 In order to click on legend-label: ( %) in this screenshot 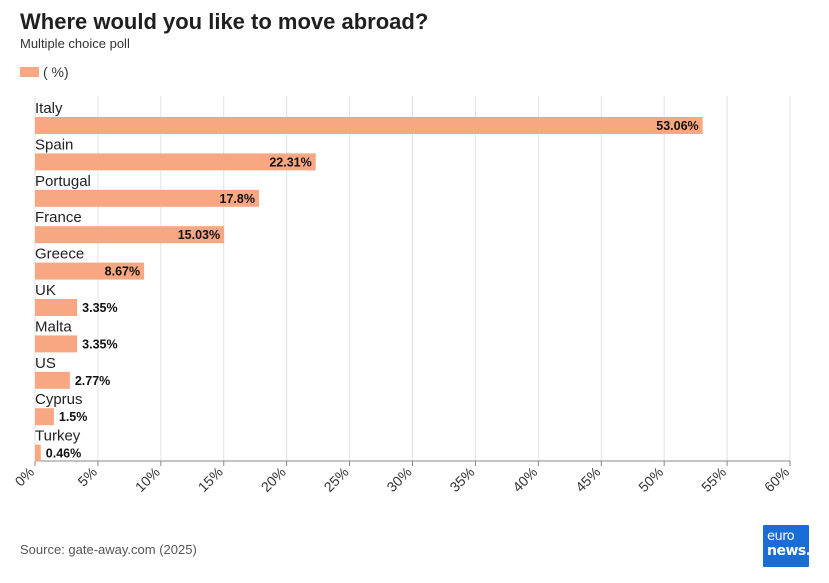, I will do `click(56, 72)`.